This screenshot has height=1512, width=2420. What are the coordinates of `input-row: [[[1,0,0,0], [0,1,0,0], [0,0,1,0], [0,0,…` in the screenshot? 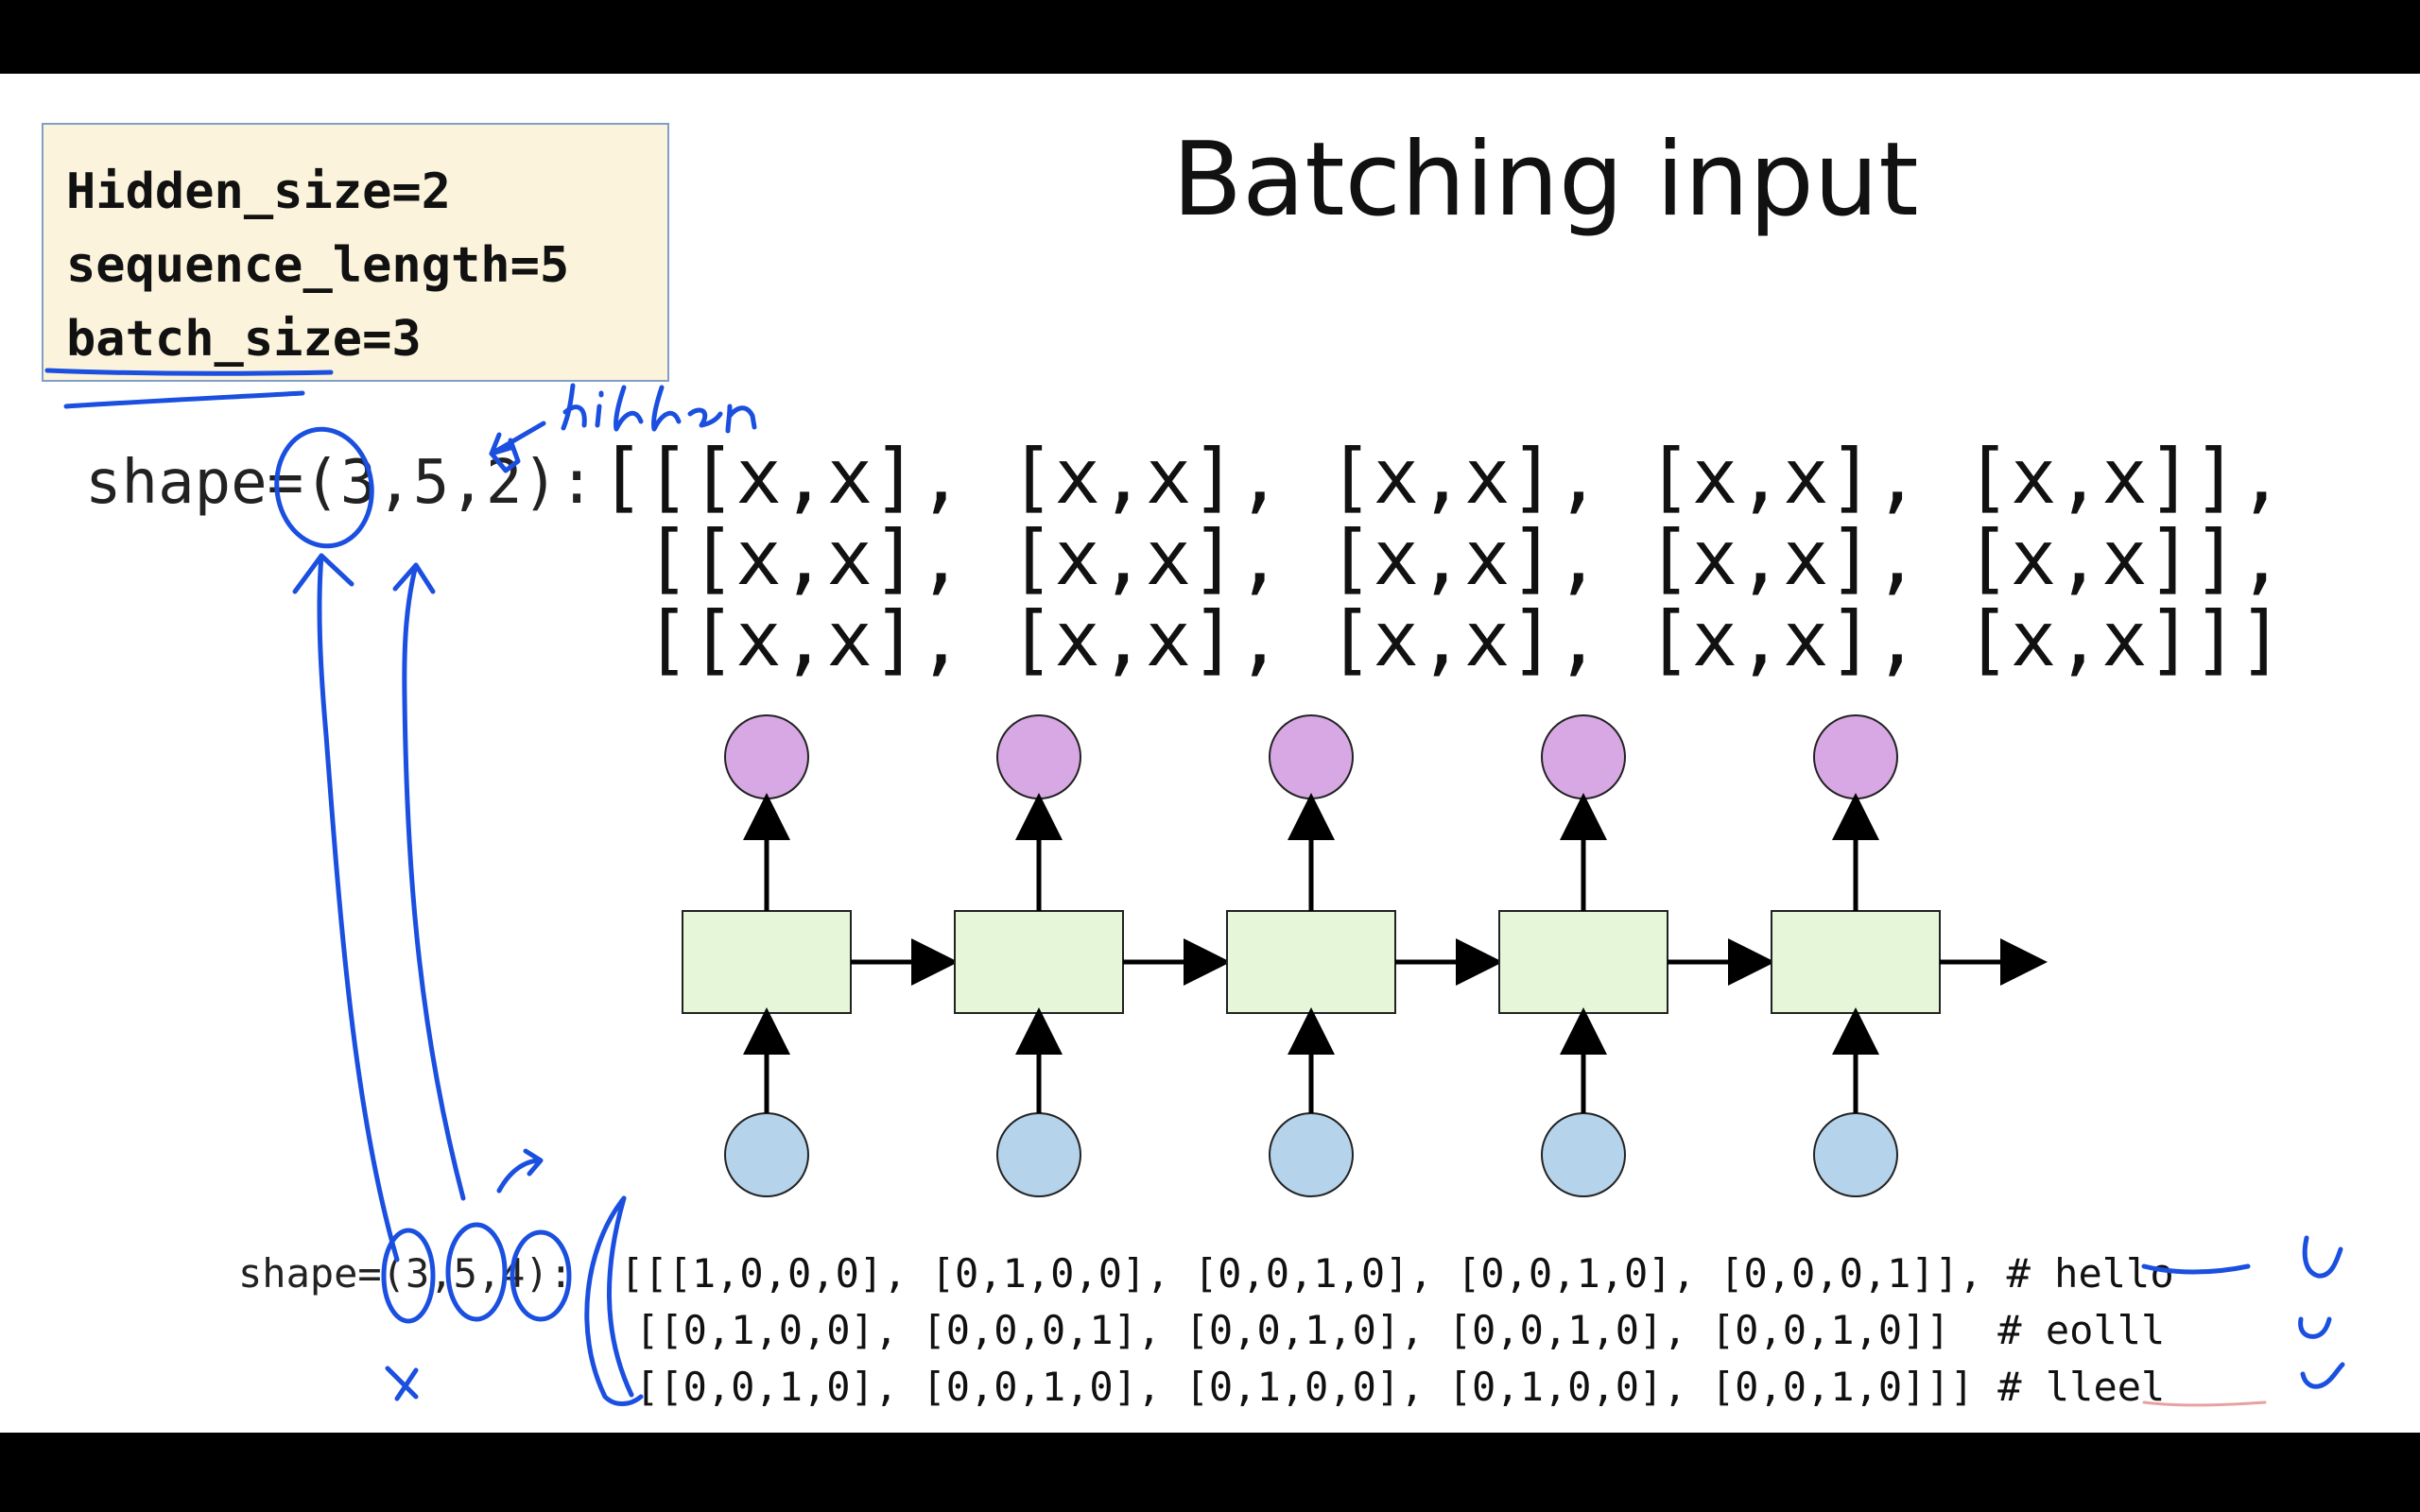 It's located at (1397, 1273).